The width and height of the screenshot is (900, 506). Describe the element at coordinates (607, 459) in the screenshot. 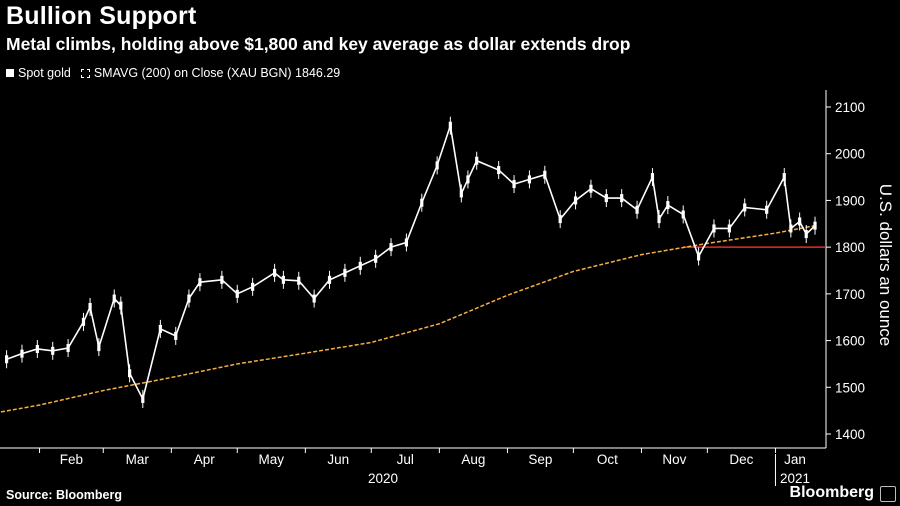

I see `x-tick-label: Oct` at that location.